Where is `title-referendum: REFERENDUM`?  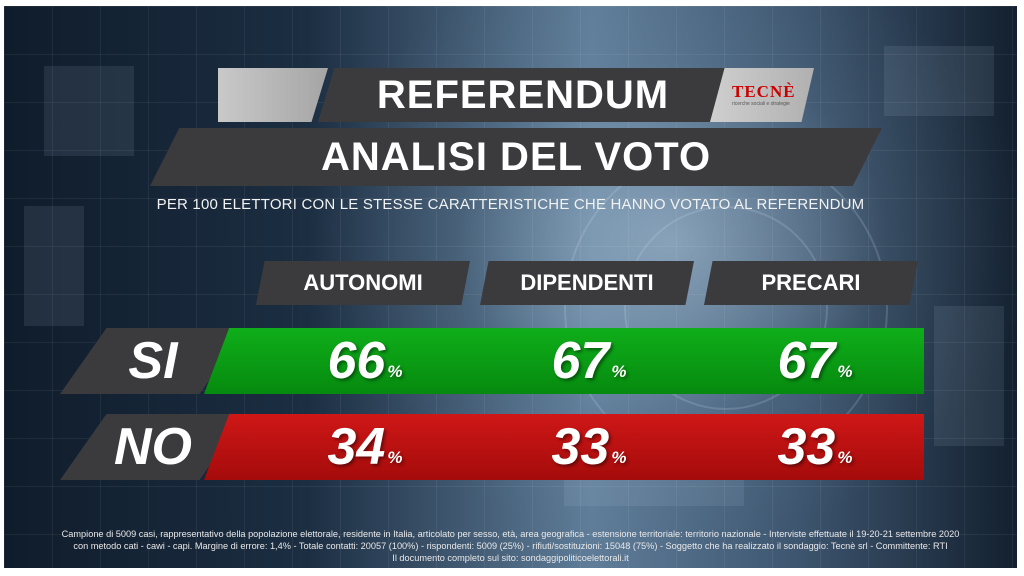
title-referendum: REFERENDUM is located at coordinates (523, 95).